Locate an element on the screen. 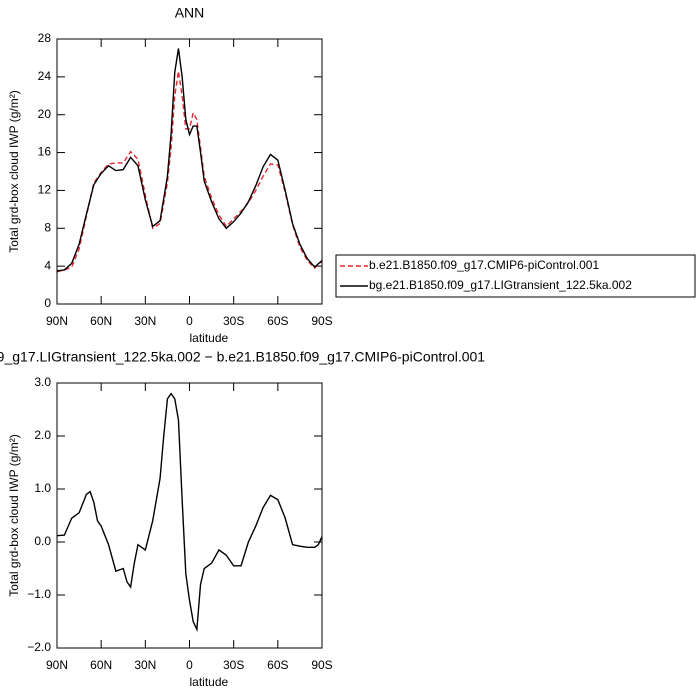 The width and height of the screenshot is (700, 700). y-tick-label: −2.0 is located at coordinates (39, 647).